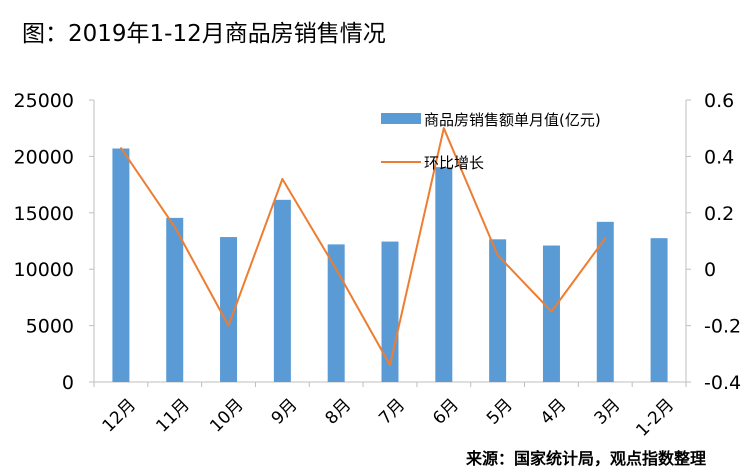 The image size is (756, 475). Describe the element at coordinates (446, 412) in the screenshot. I see `x-tick-label: 6月` at that location.